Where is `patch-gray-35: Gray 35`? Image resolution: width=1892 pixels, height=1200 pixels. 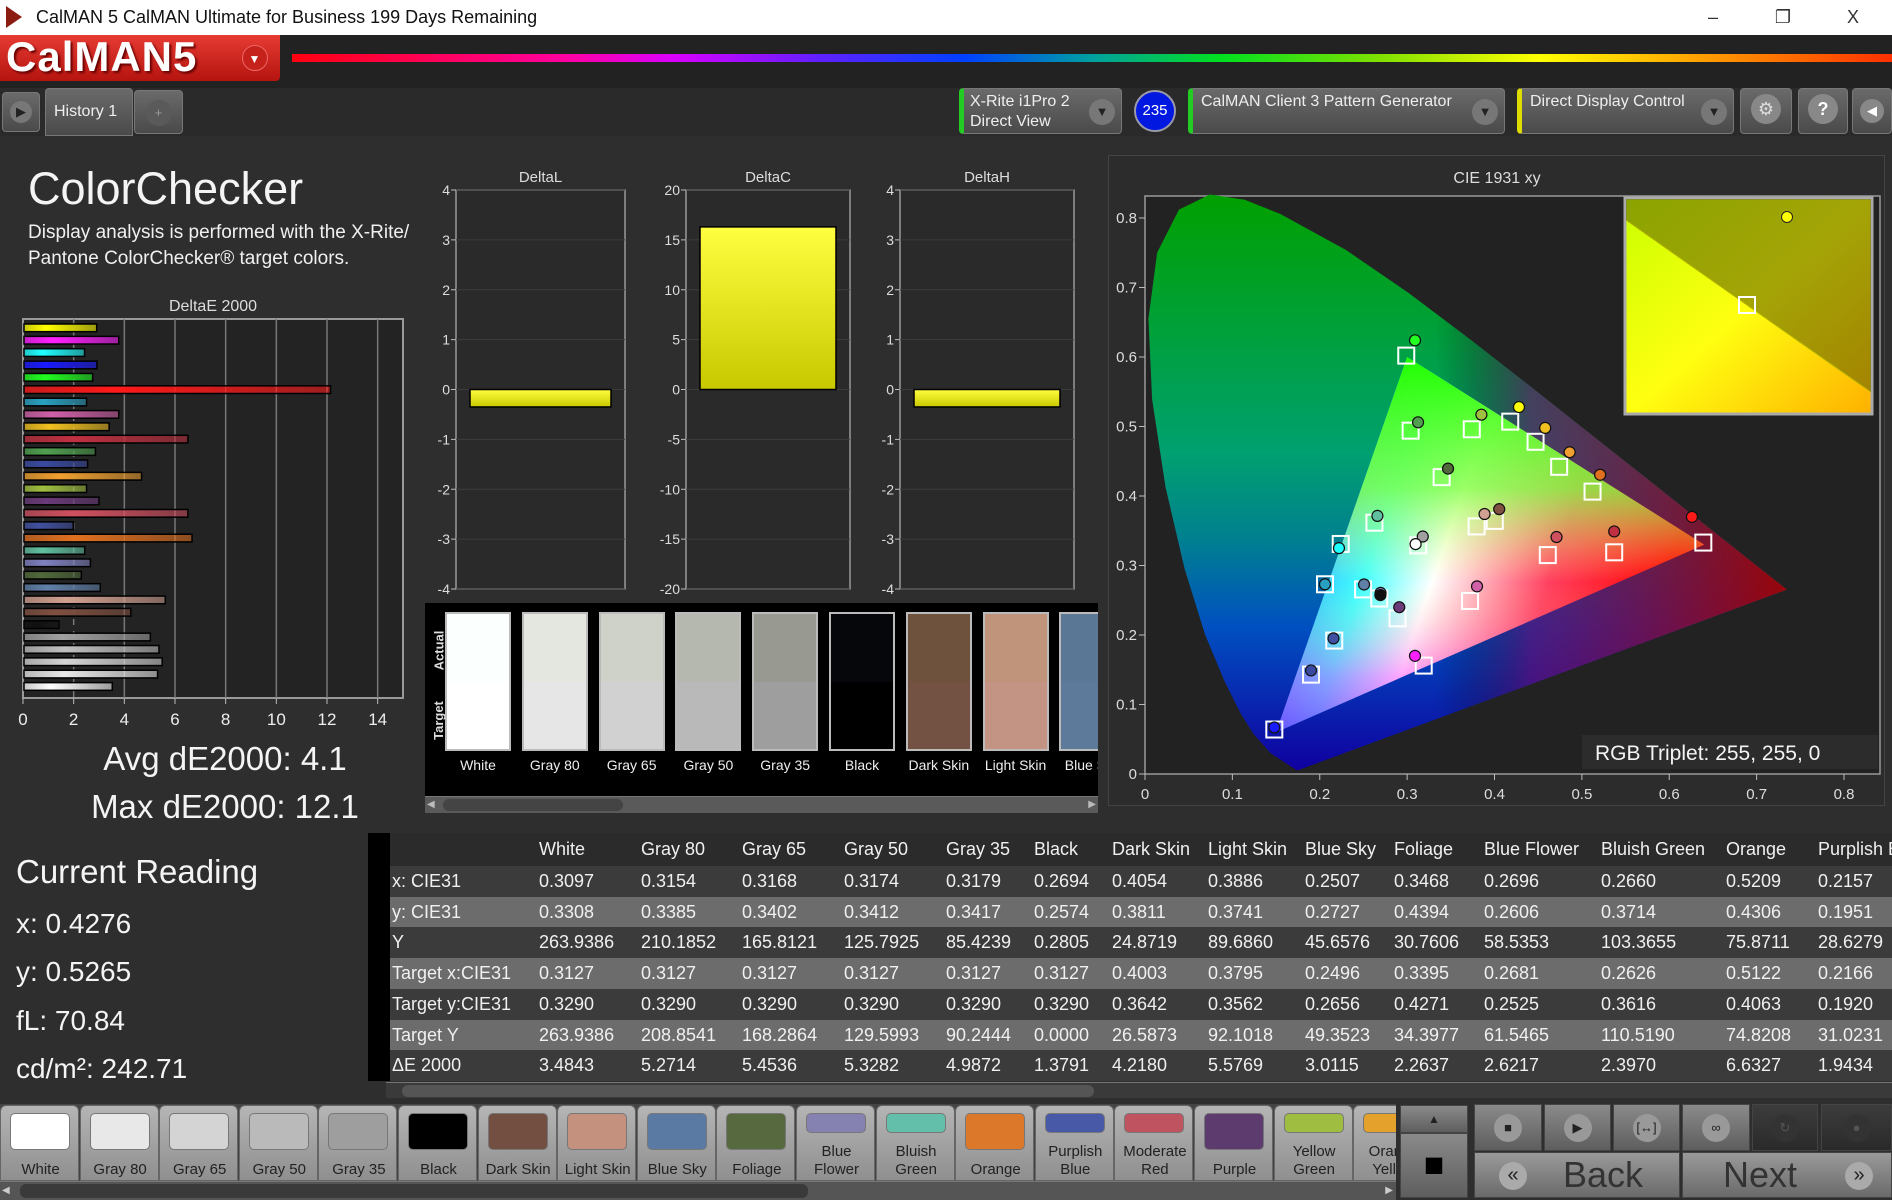
patch-gray-35: Gray 35 is located at coordinates (358, 1143).